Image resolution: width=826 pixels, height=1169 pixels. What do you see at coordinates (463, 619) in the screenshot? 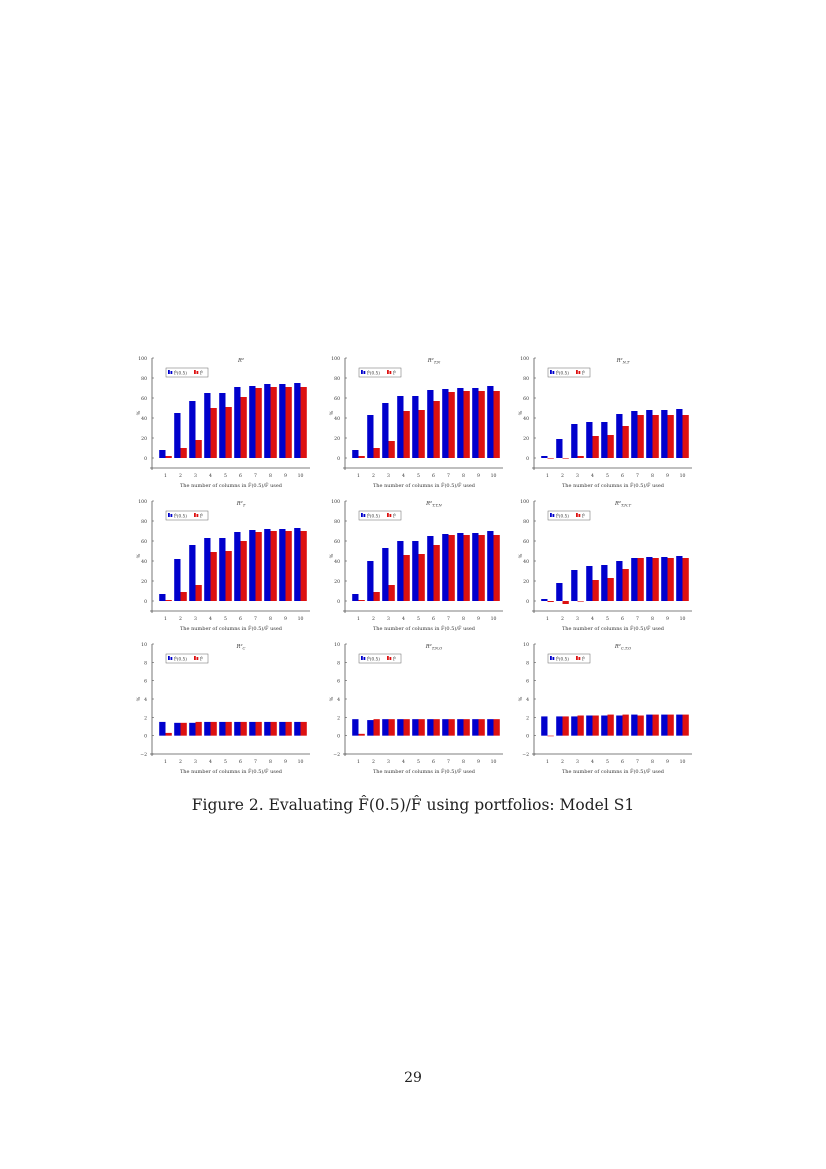
I see `svg-text: 8` at bounding box center [463, 619].